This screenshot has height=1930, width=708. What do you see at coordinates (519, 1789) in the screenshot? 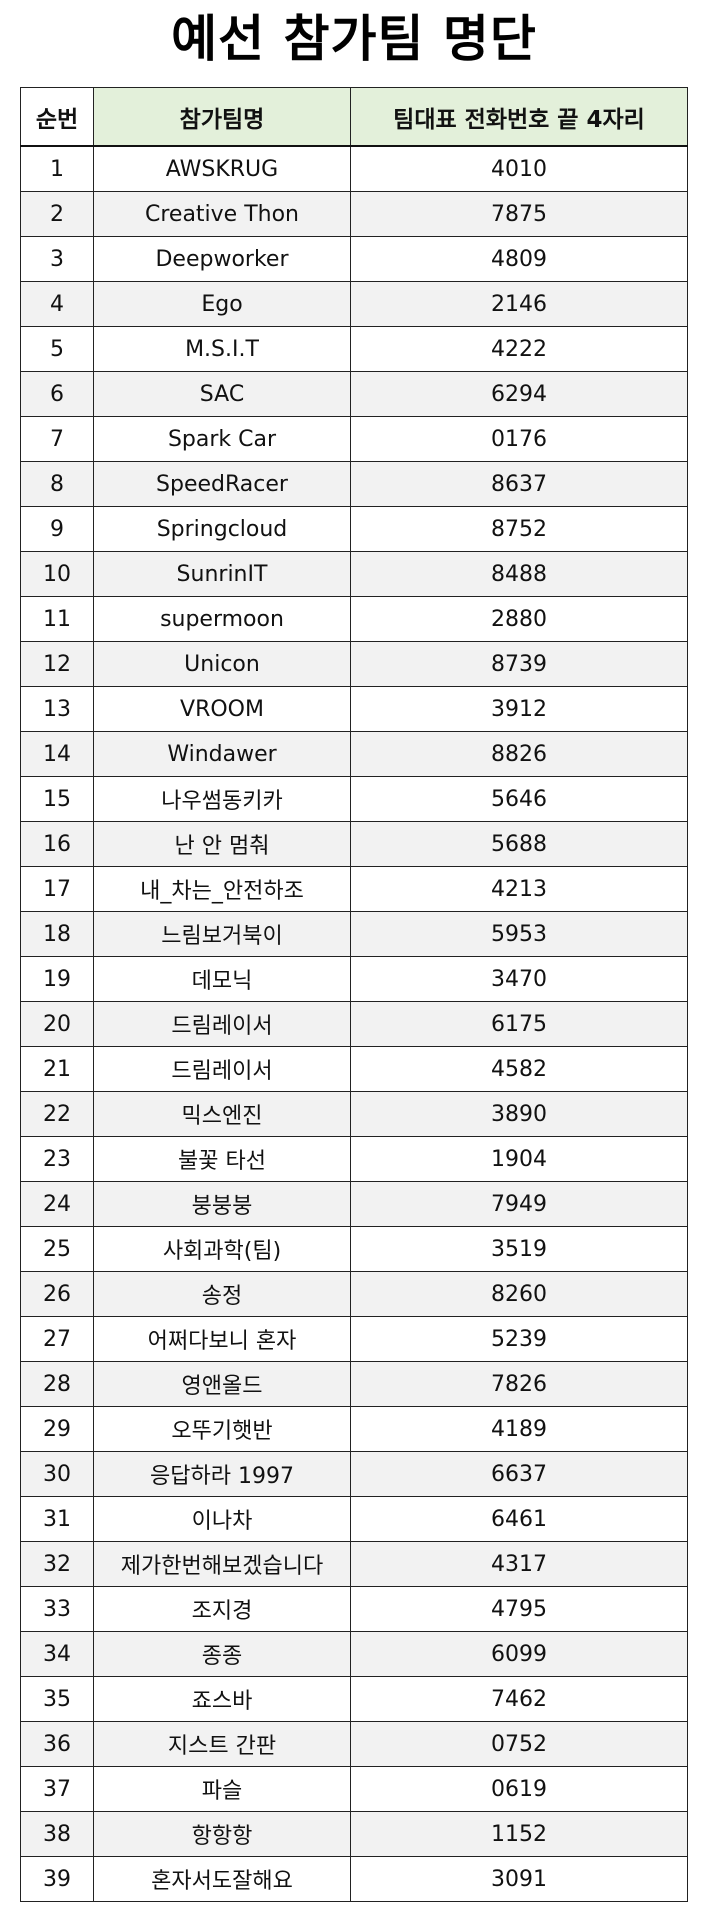
I see `cell-phone-last4: 0619` at bounding box center [519, 1789].